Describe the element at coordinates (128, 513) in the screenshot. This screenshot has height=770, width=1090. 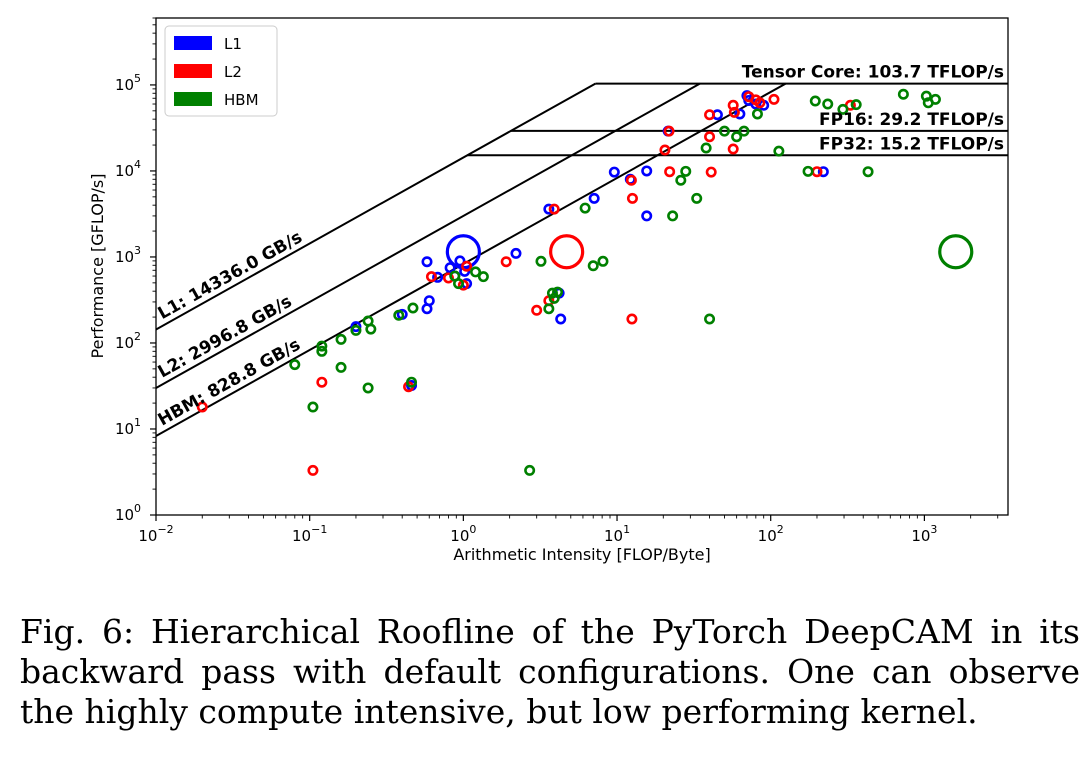
I see `y-tick-label: 10⁰` at that location.